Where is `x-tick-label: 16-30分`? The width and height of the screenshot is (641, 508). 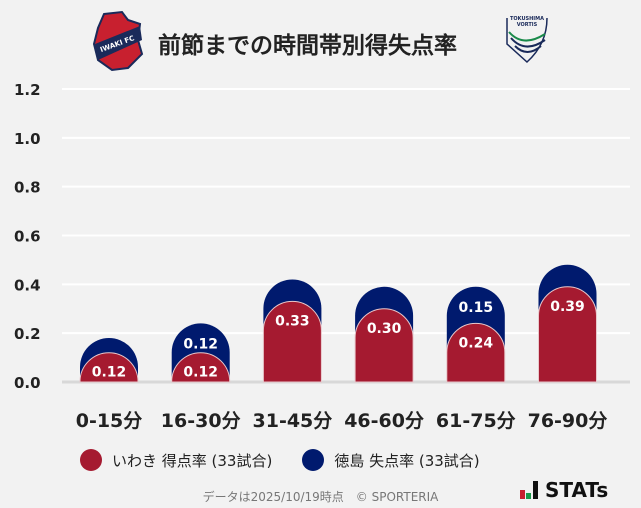
x-tick-label: 16-30分 is located at coordinates (201, 421).